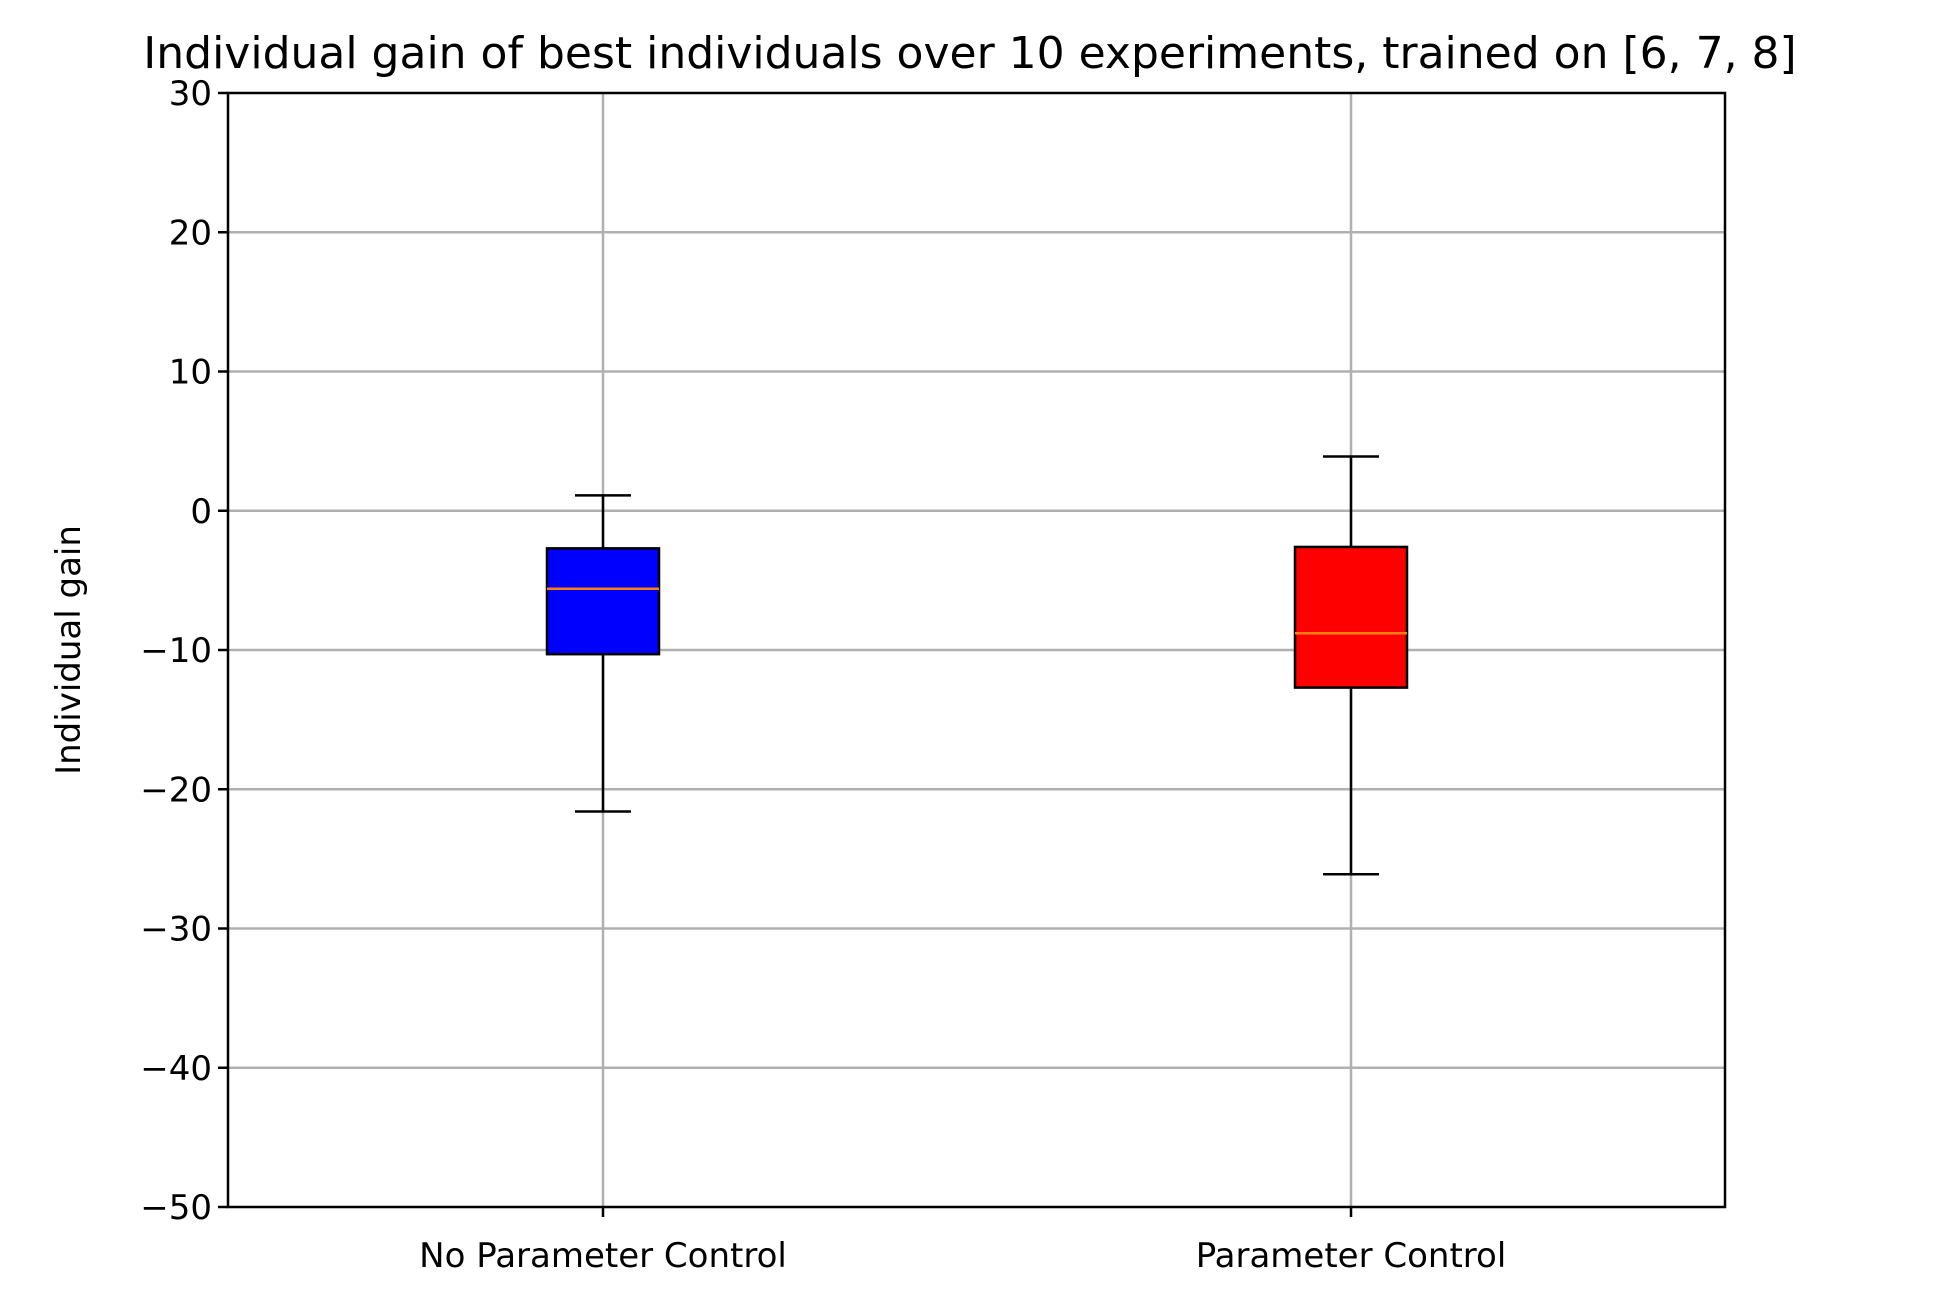  Describe the element at coordinates (603, 1256) in the screenshot. I see `x-tick-label: No Parameter Control` at that location.